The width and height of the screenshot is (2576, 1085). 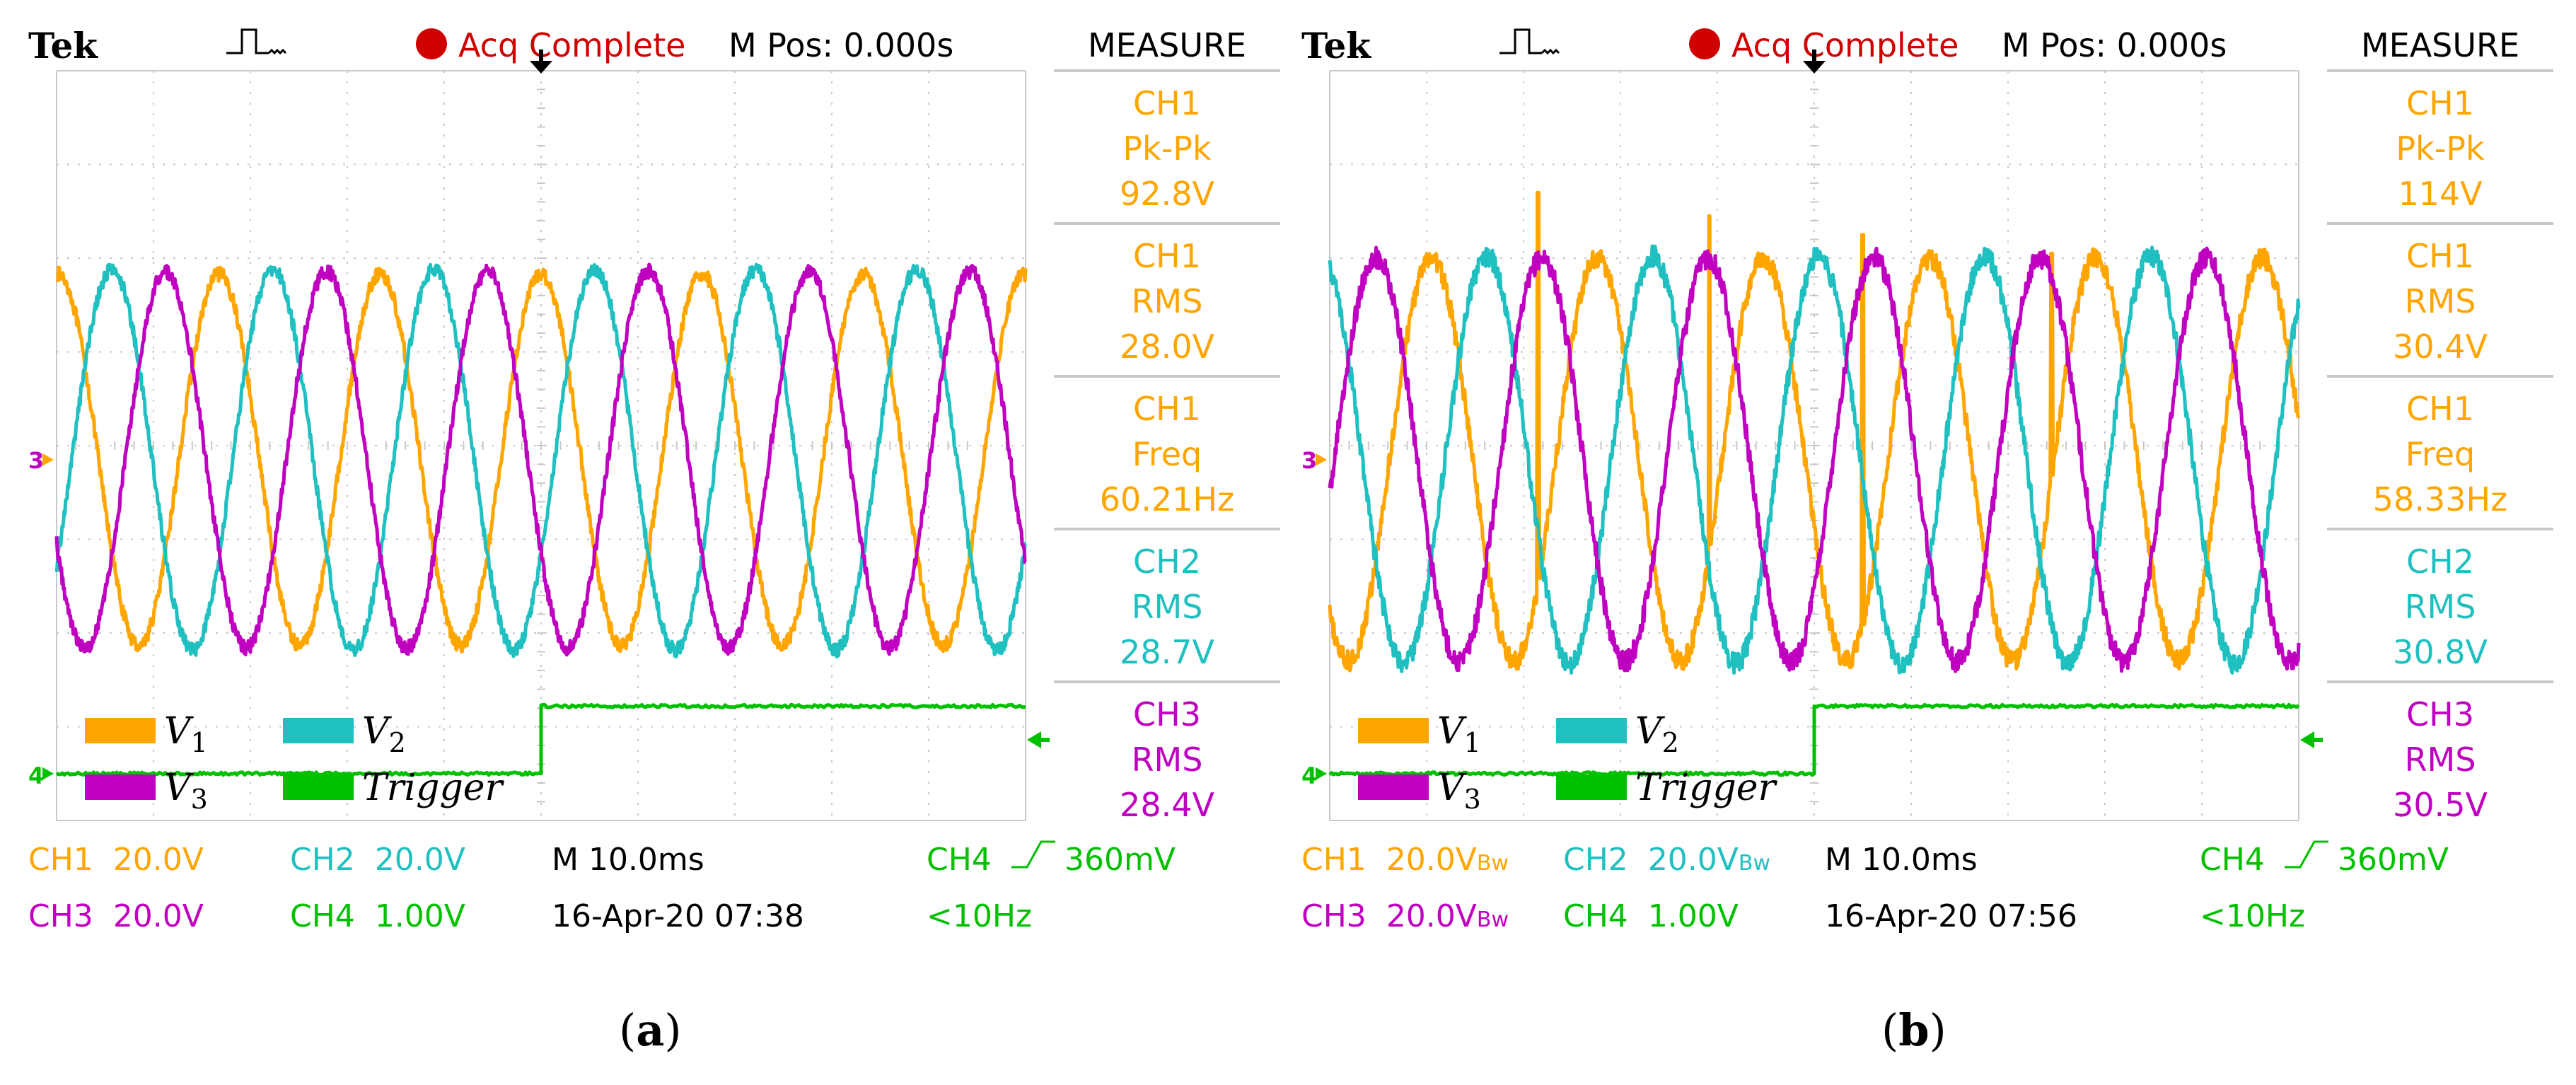 What do you see at coordinates (36, 776) in the screenshot?
I see `ch4-ground-marker-icon: 4` at bounding box center [36, 776].